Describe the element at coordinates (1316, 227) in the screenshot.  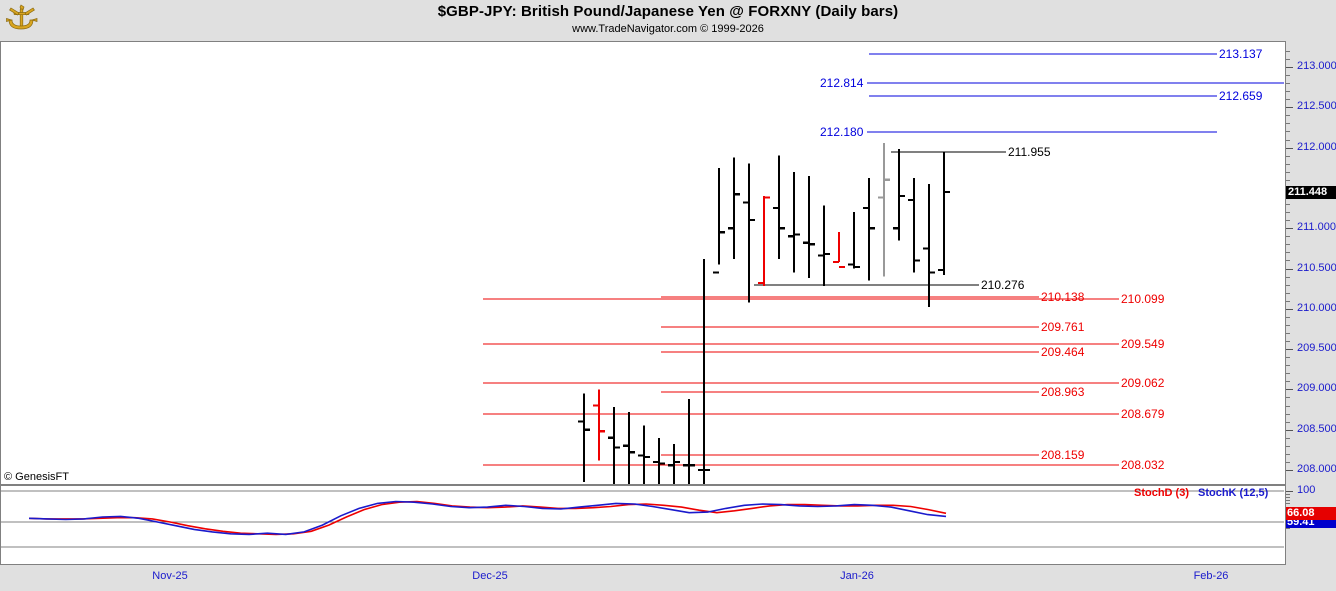
I see `price-axis-label: 211.000` at that location.